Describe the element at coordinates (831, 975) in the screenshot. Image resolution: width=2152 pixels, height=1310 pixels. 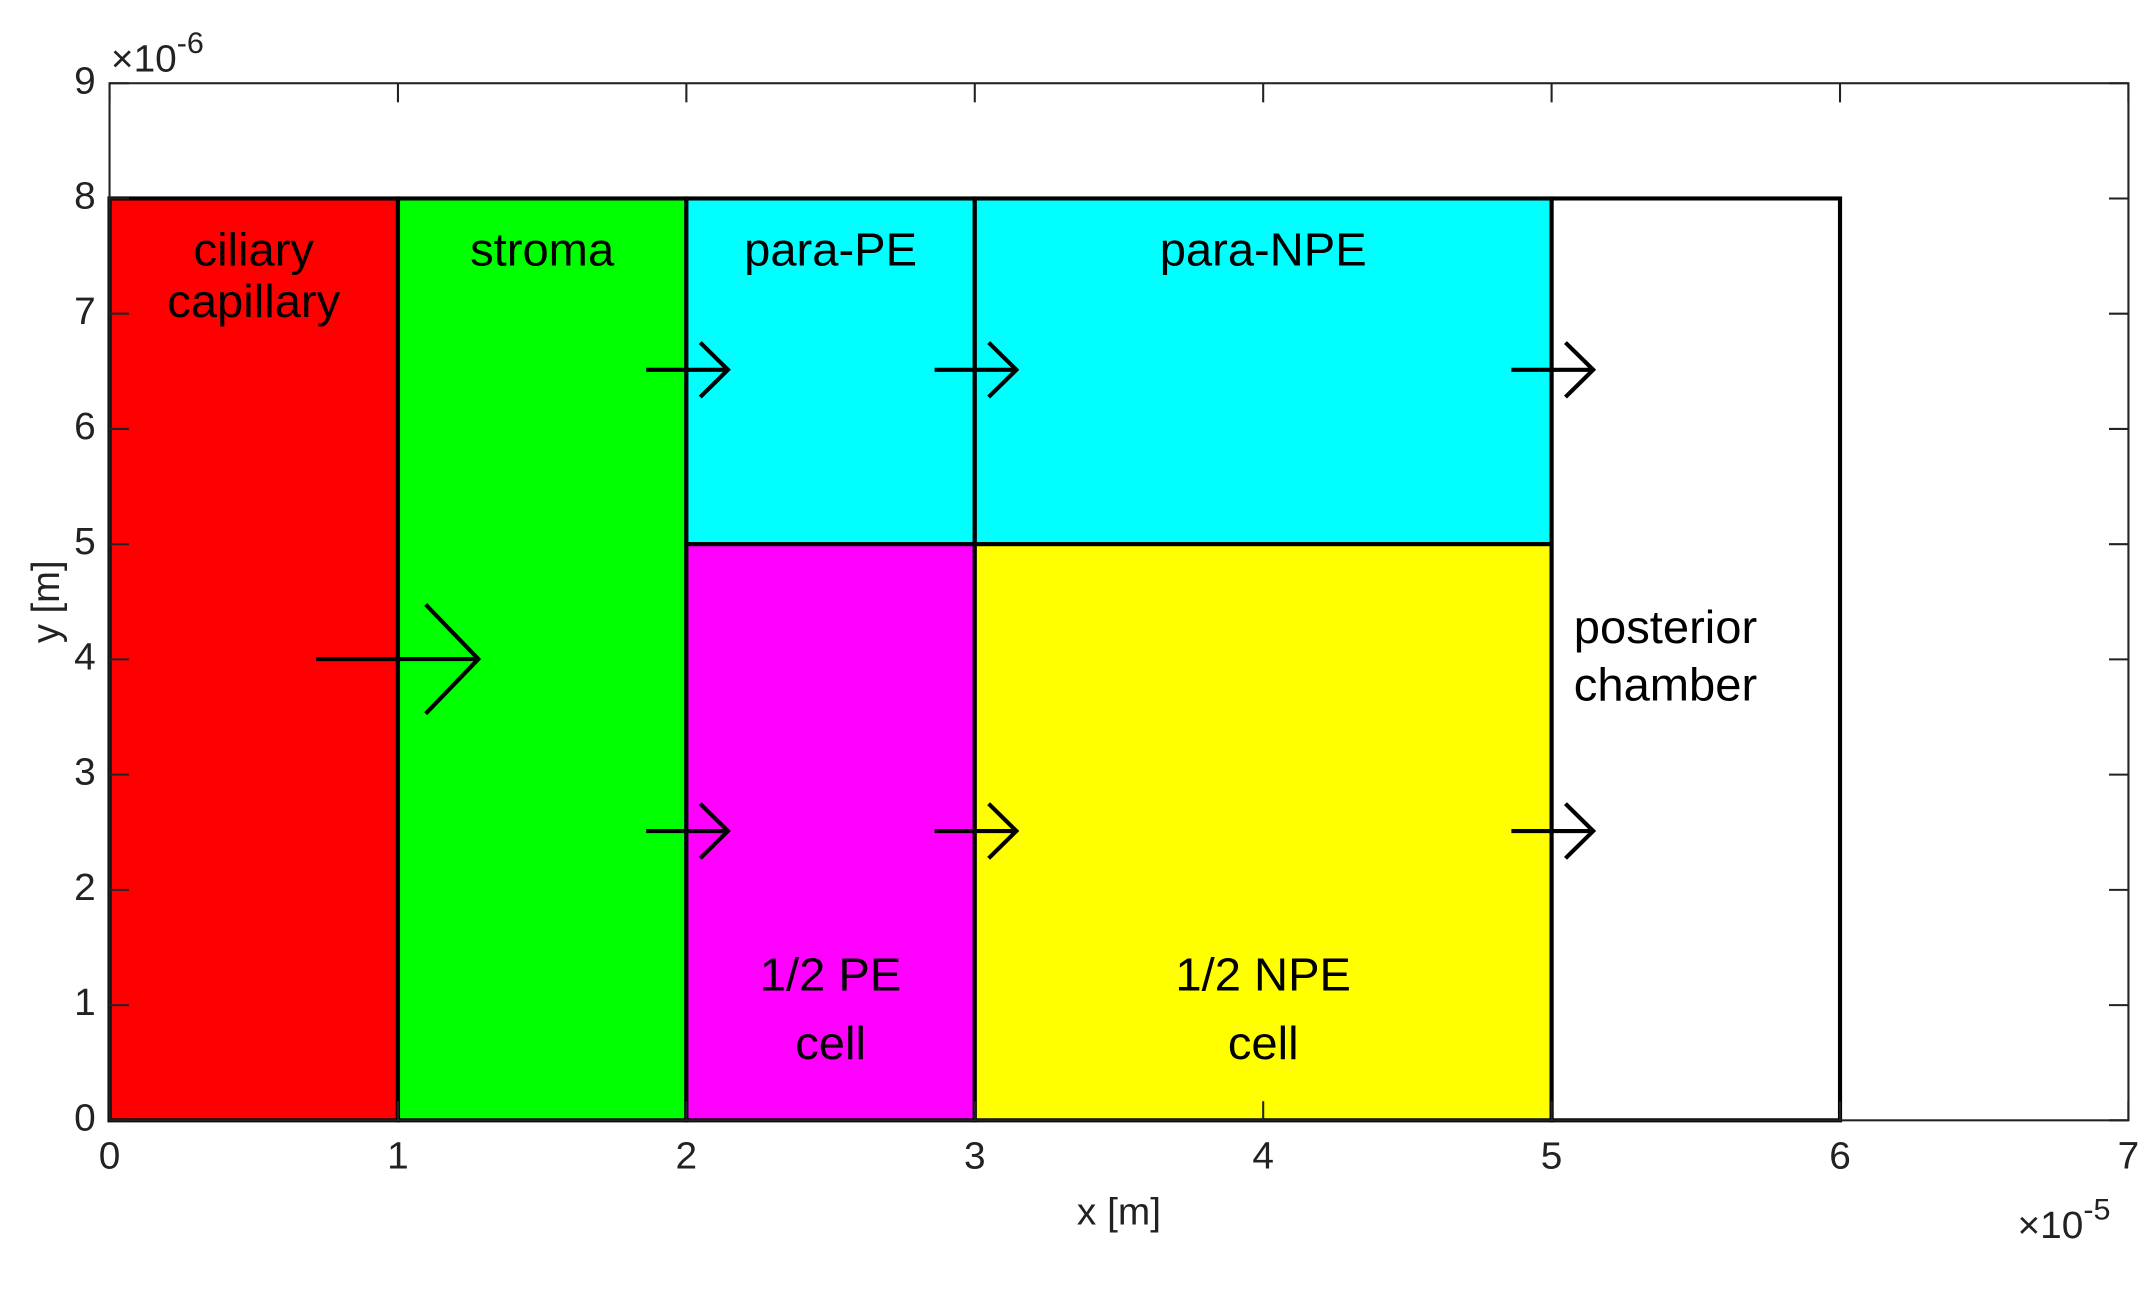
I see `region-label: 1/2 PE` at that location.